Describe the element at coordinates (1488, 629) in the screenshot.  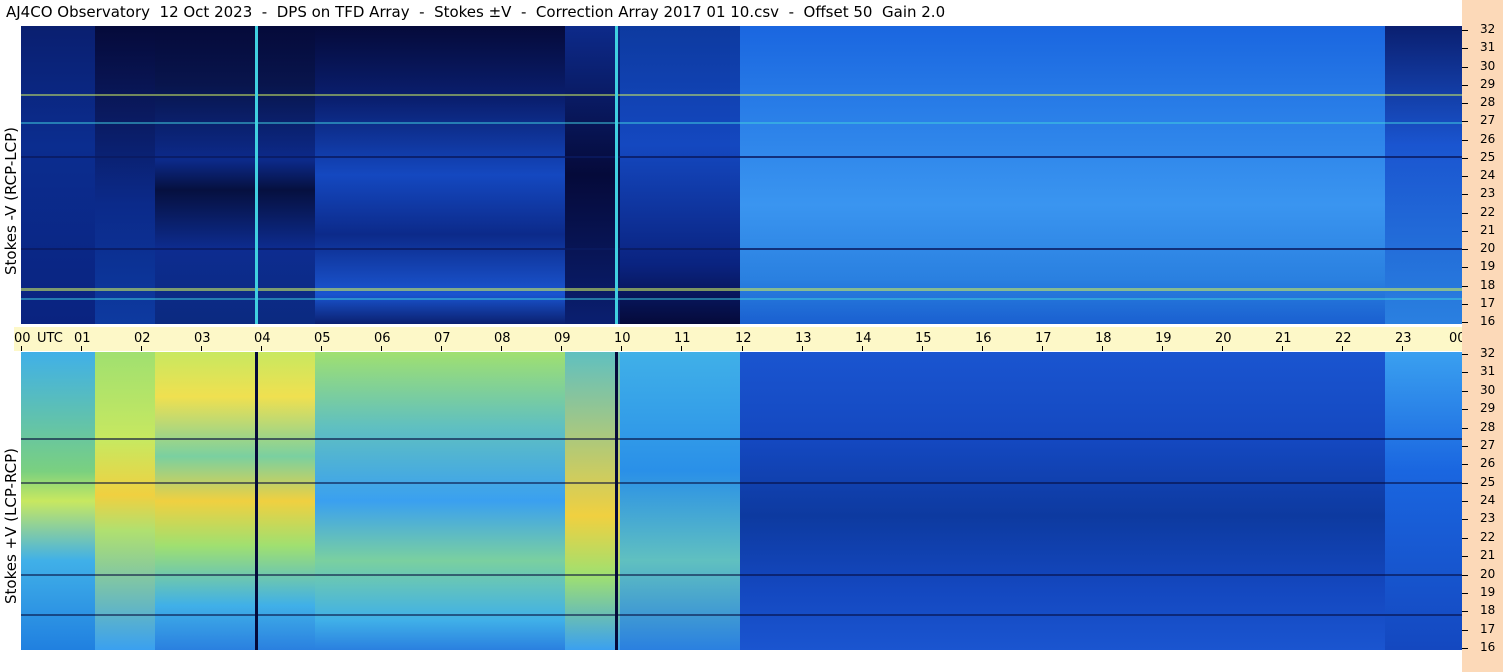
I see `freq-tick-label-bottom: 17` at that location.